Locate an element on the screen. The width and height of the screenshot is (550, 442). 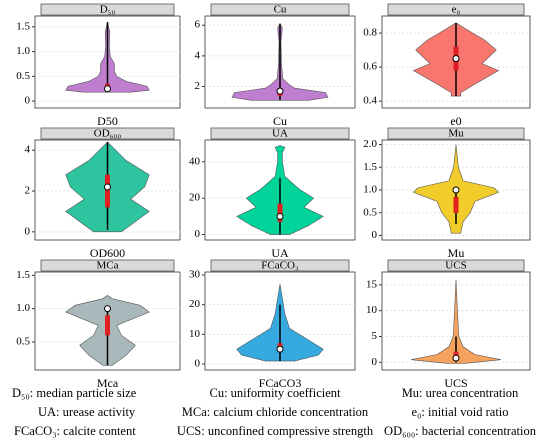
x-label: UCS is located at coordinates (455, 383).